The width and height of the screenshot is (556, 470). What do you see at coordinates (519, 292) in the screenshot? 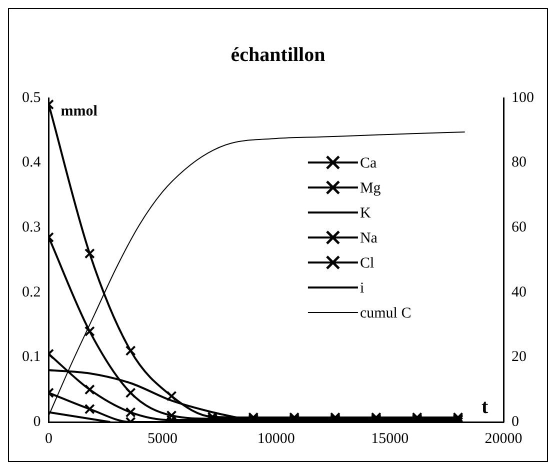
I see `y2-tick-label: 40` at bounding box center [519, 292].